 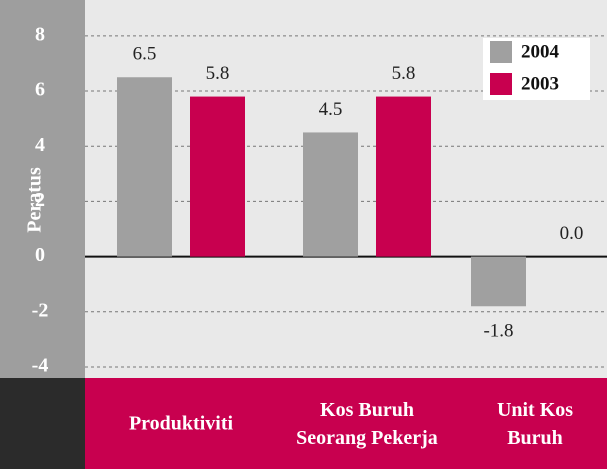 What do you see at coordinates (145, 54) in the screenshot?
I see `value-label: 6.5` at bounding box center [145, 54].